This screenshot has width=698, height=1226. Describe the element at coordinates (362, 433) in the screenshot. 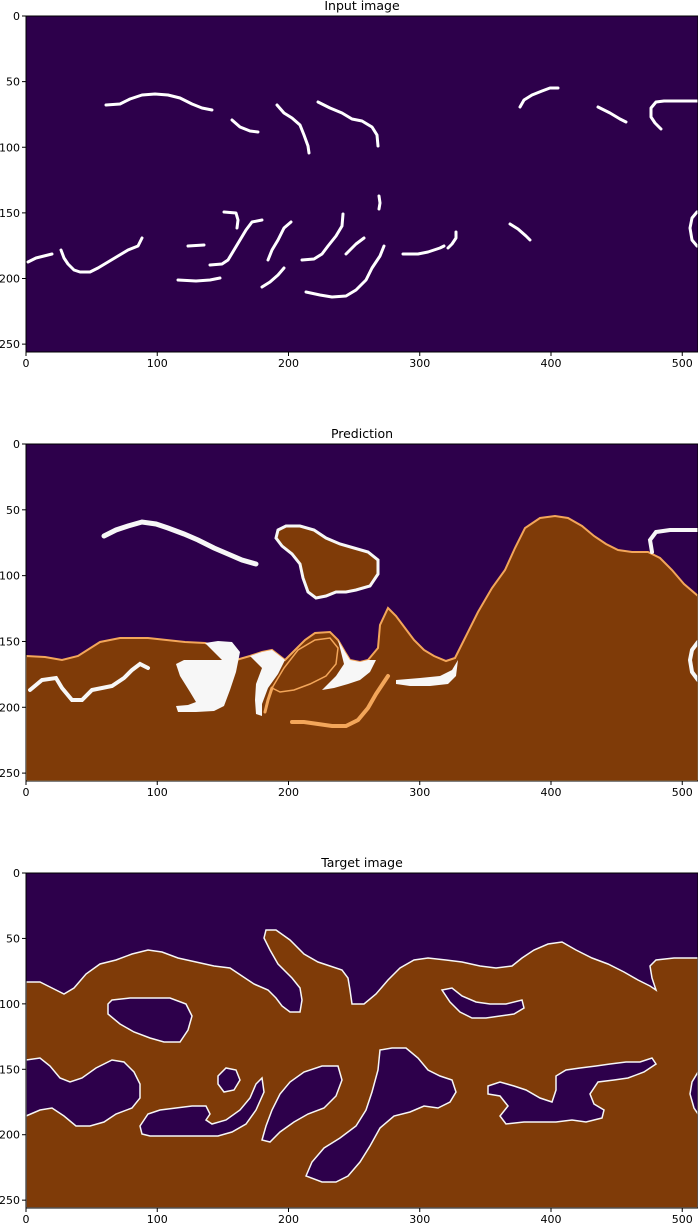

I see `panel-title: Prediction` at that location.